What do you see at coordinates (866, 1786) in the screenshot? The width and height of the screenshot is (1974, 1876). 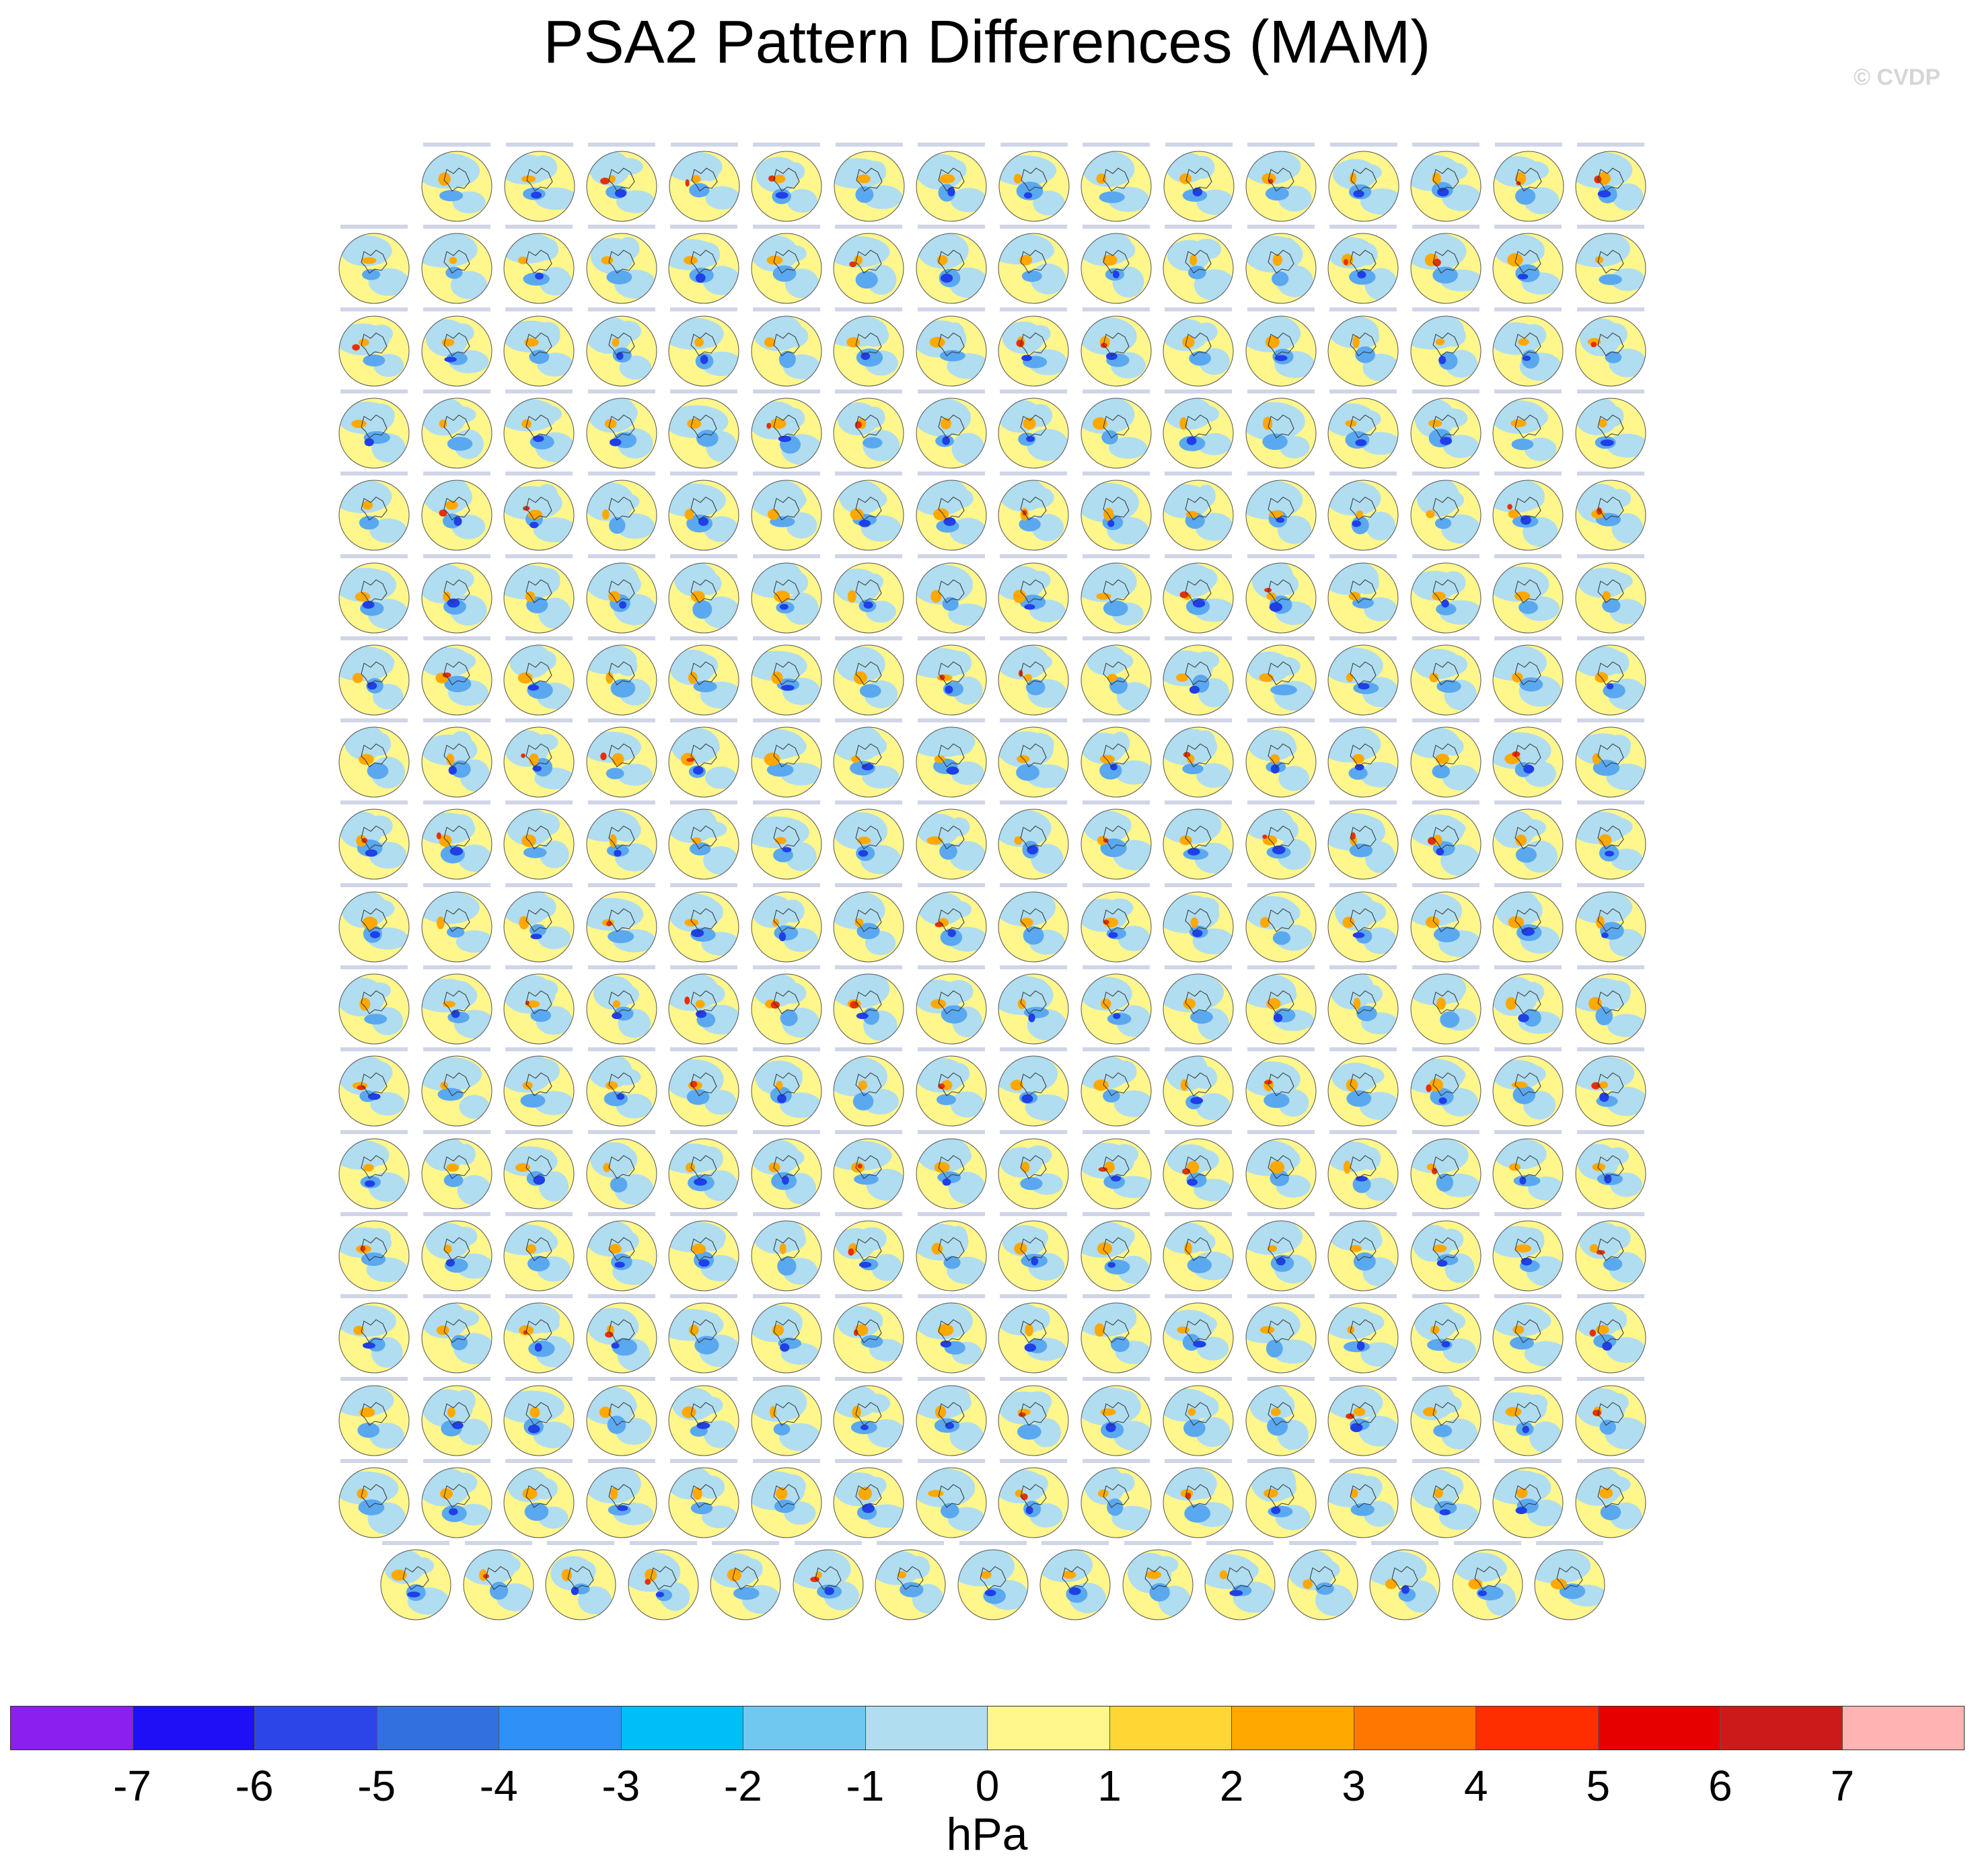 I see `colorbar-tick-label: -1` at bounding box center [866, 1786].